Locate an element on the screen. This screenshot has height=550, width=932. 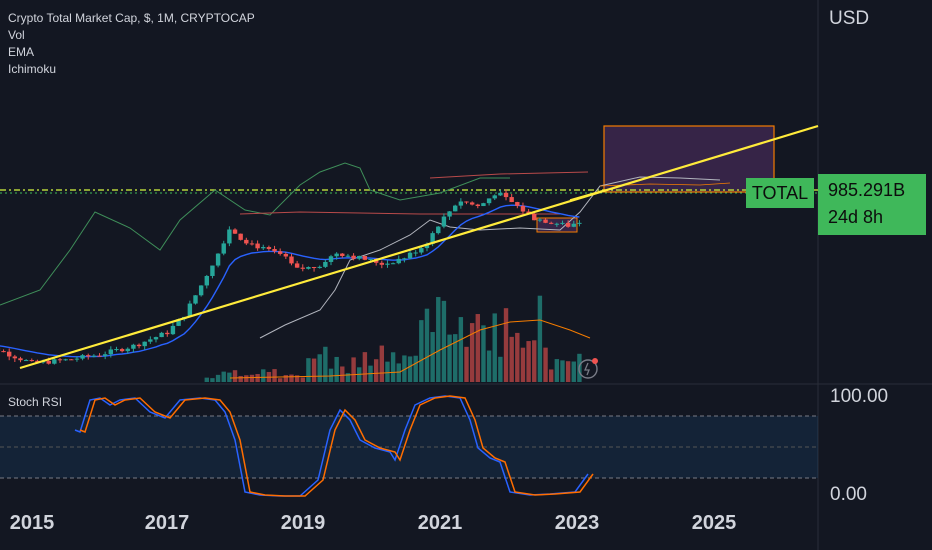
ichimoku-conversion-line is located at coordinates (490, 257).